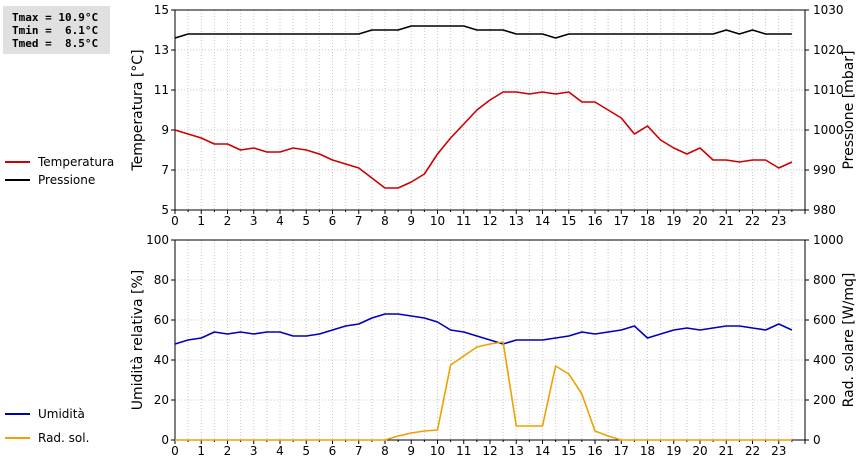  I want to click on series-line-umidit, so click(483, 329).